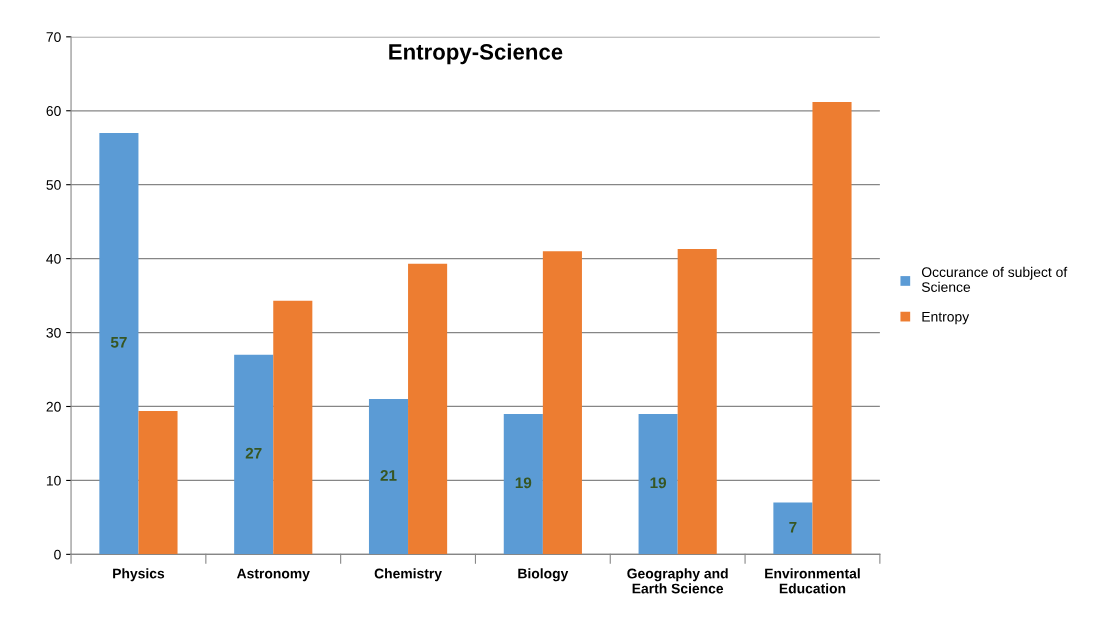 This screenshot has width=1093, height=635. What do you see at coordinates (53, 258) in the screenshot?
I see `y-tick-label: 40` at bounding box center [53, 258].